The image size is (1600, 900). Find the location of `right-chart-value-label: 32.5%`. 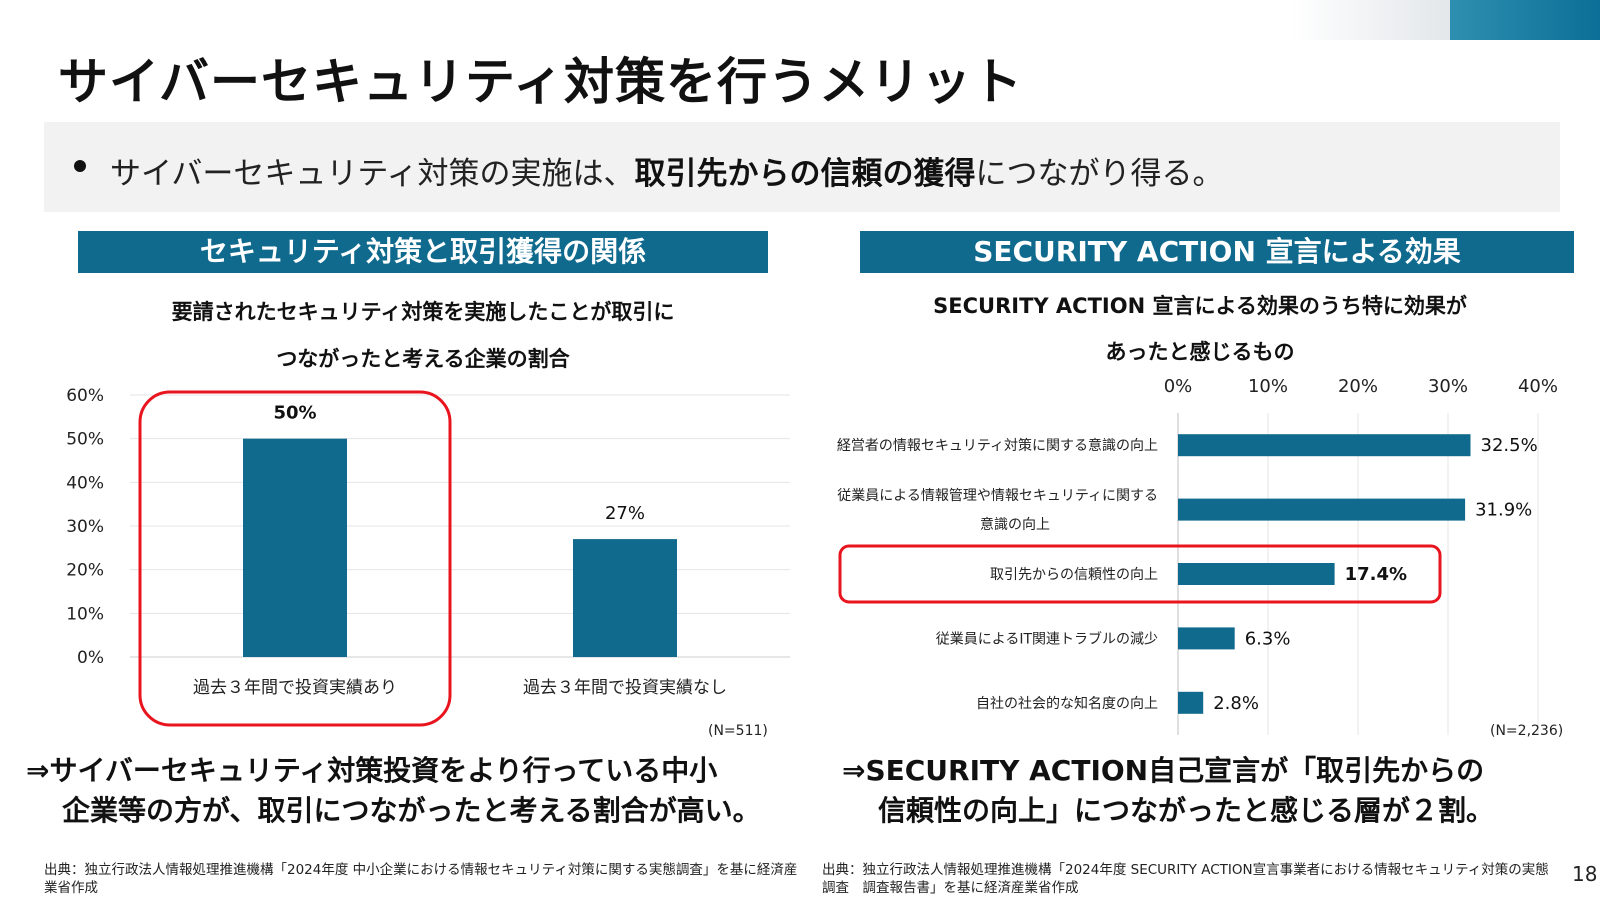

right-chart-value-label: 32.5% is located at coordinates (1509, 445).